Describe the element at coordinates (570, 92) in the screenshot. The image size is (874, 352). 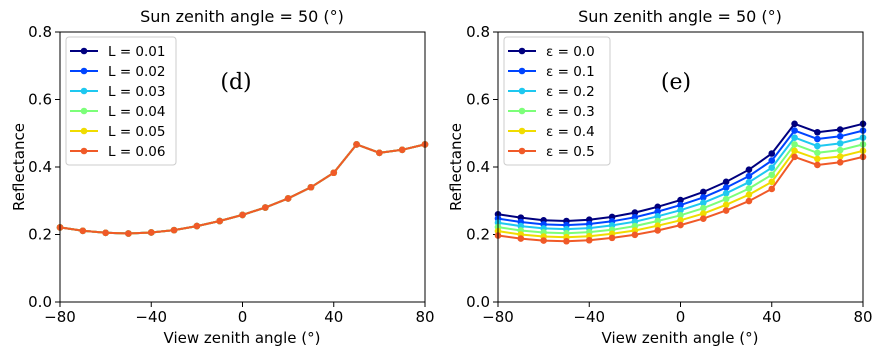
I see `legend-label: ε = 0.2` at that location.